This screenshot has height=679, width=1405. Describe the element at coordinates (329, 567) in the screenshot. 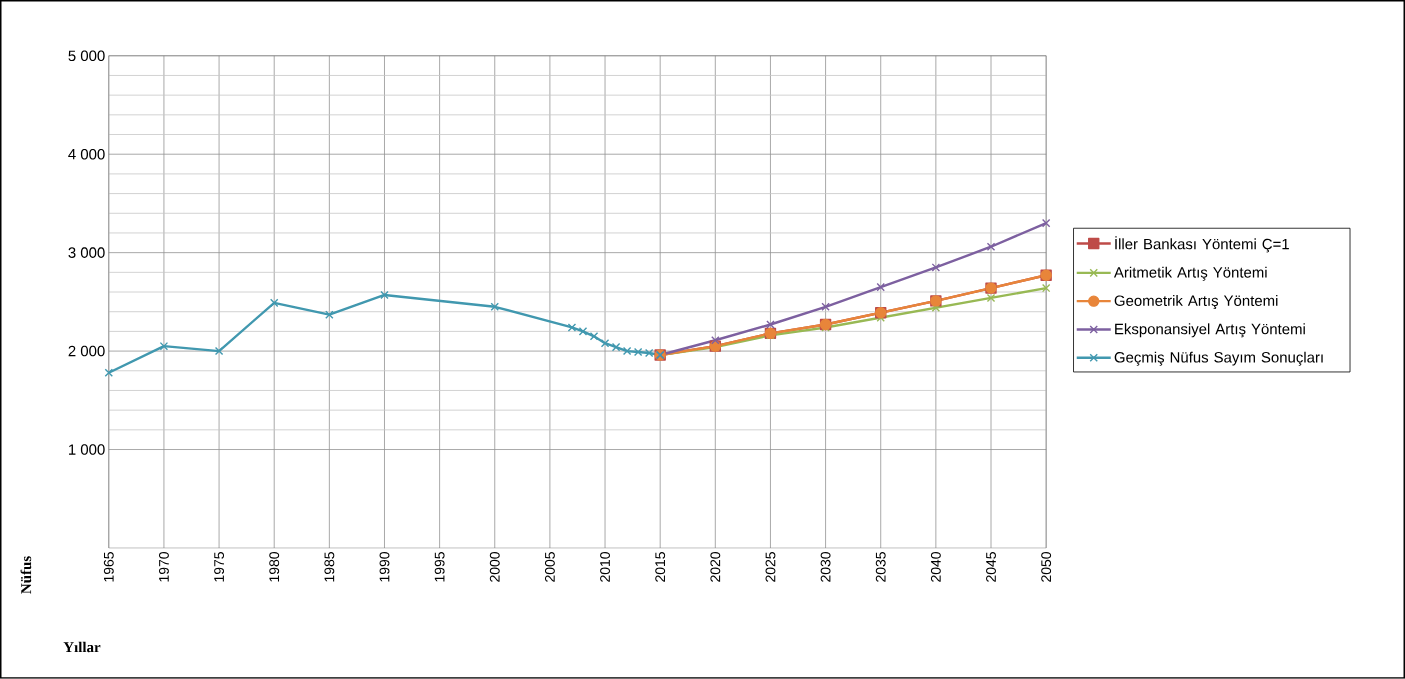

I see `x-tick-label: 1985` at that location.